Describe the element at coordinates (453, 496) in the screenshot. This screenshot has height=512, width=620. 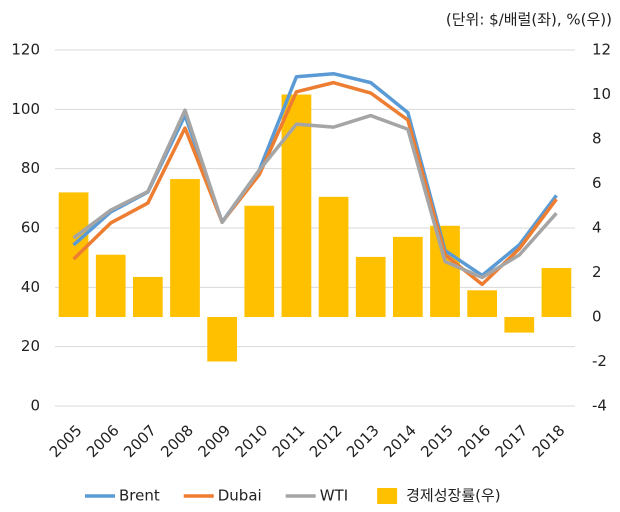
I see `legend-label: 경제성장률(우)` at that location.